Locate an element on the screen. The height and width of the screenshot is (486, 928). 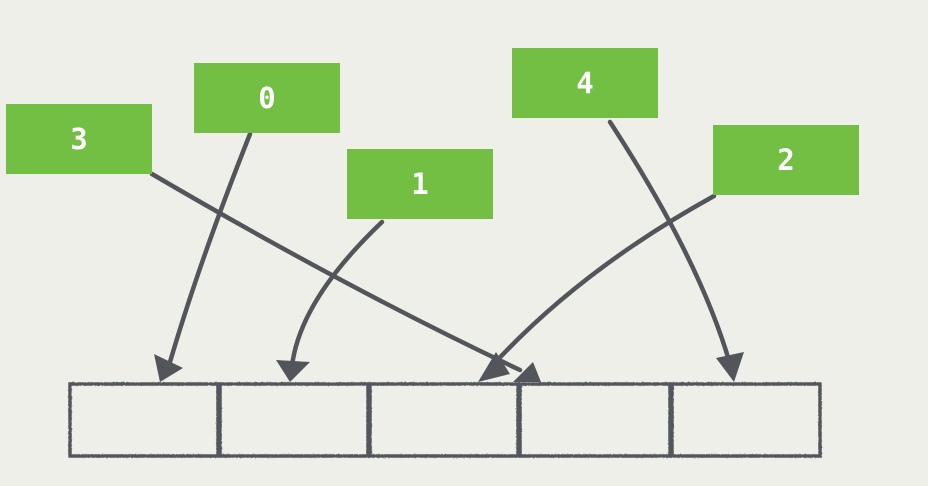
box-label: 3 is located at coordinates (79, 139).